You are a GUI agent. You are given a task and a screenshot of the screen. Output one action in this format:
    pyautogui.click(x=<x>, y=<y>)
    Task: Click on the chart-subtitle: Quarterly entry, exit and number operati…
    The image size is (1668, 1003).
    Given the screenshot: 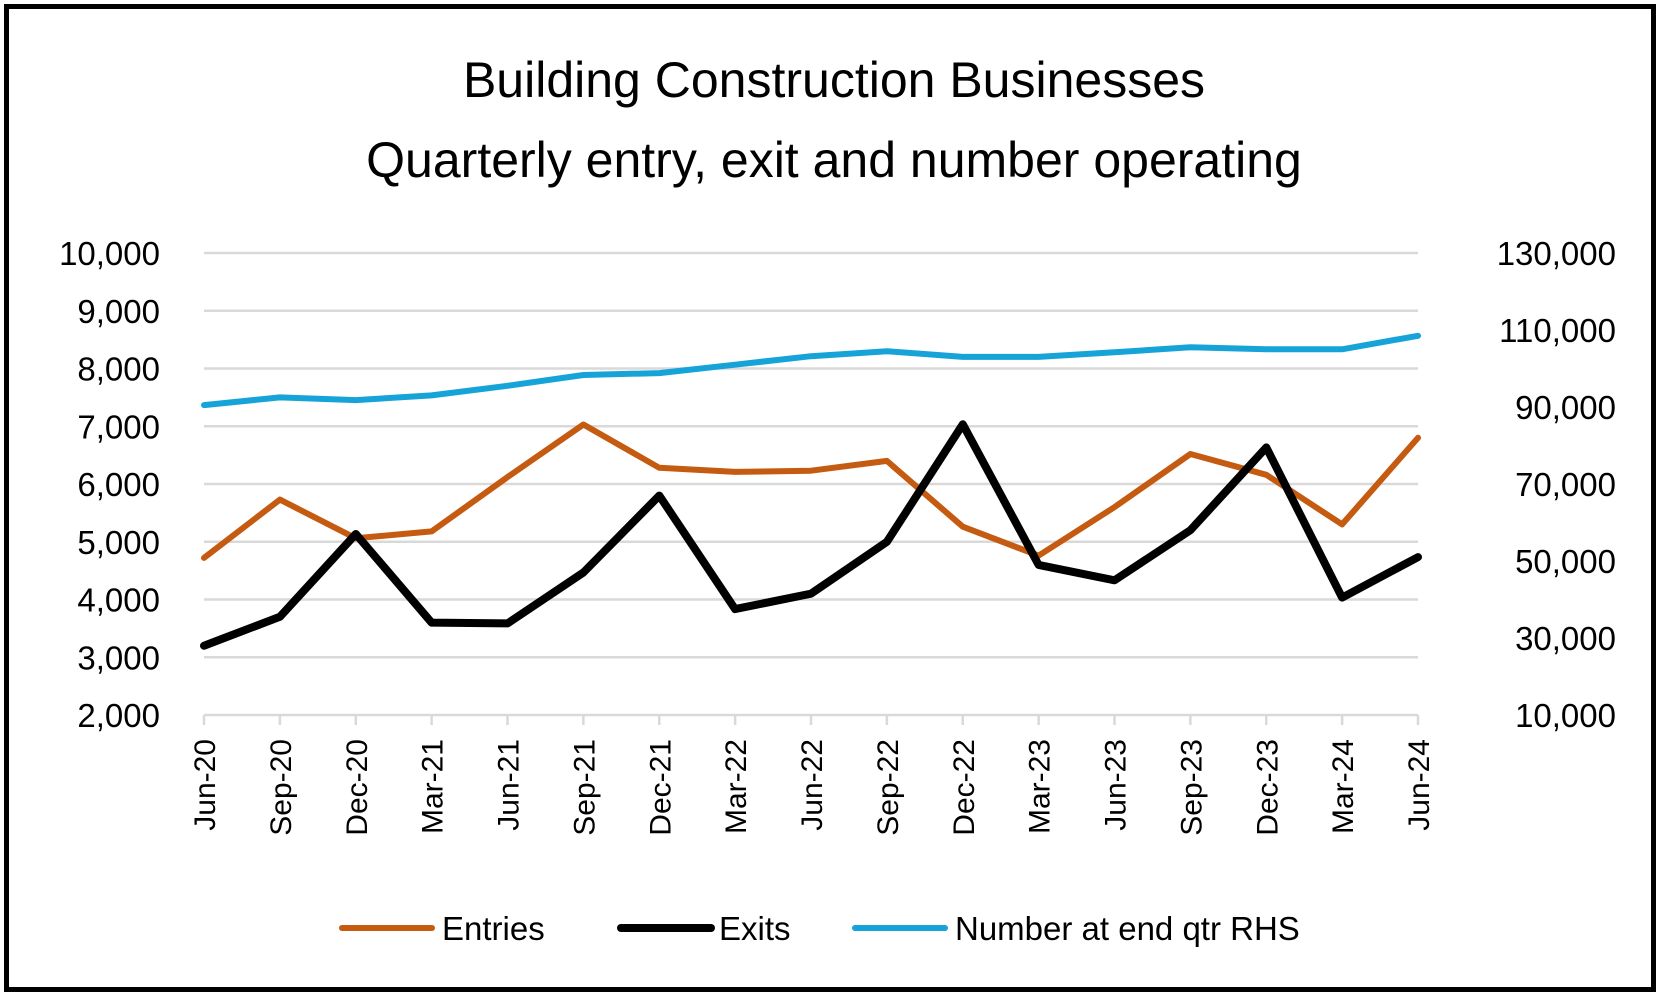 What is the action you would take?
    pyautogui.click(x=834, y=160)
    